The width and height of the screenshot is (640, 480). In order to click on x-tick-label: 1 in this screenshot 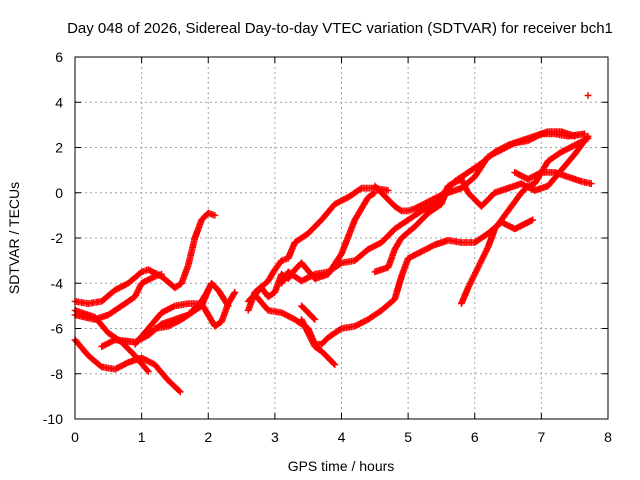, I will do `click(142, 437)`.